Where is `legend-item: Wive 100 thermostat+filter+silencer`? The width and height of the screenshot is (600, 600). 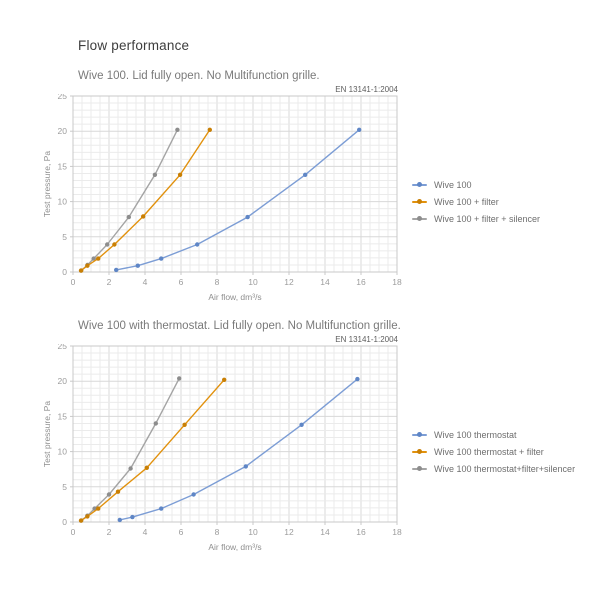 legend-item: Wive 100 thermostat+filter+silencer is located at coordinates (493, 468).